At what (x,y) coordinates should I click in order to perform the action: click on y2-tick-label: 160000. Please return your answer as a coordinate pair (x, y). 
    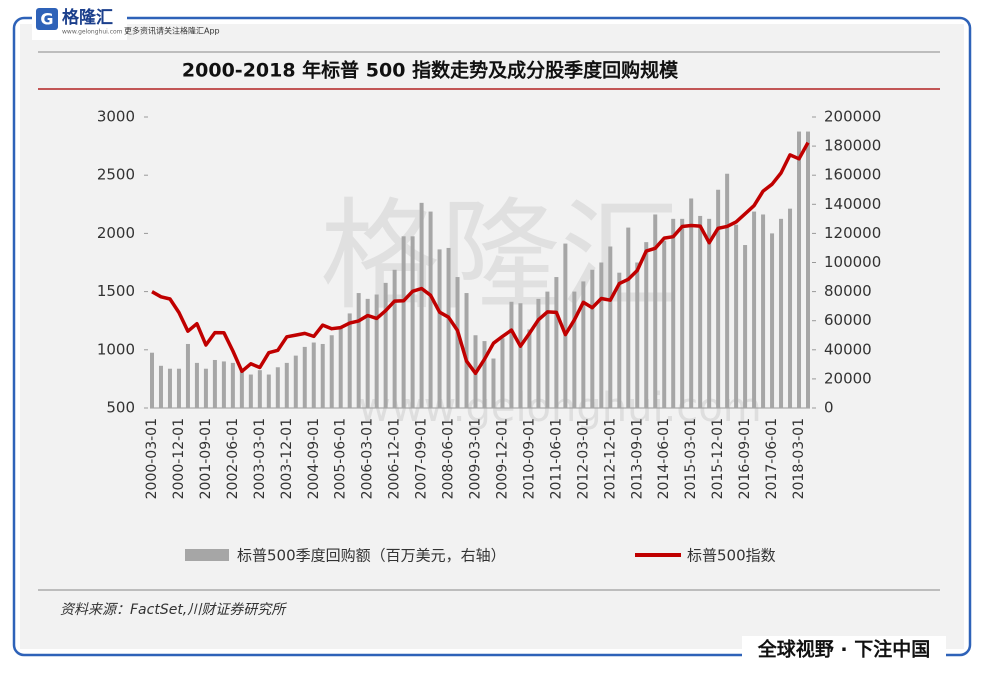
    Looking at the image, I should click on (852, 175).